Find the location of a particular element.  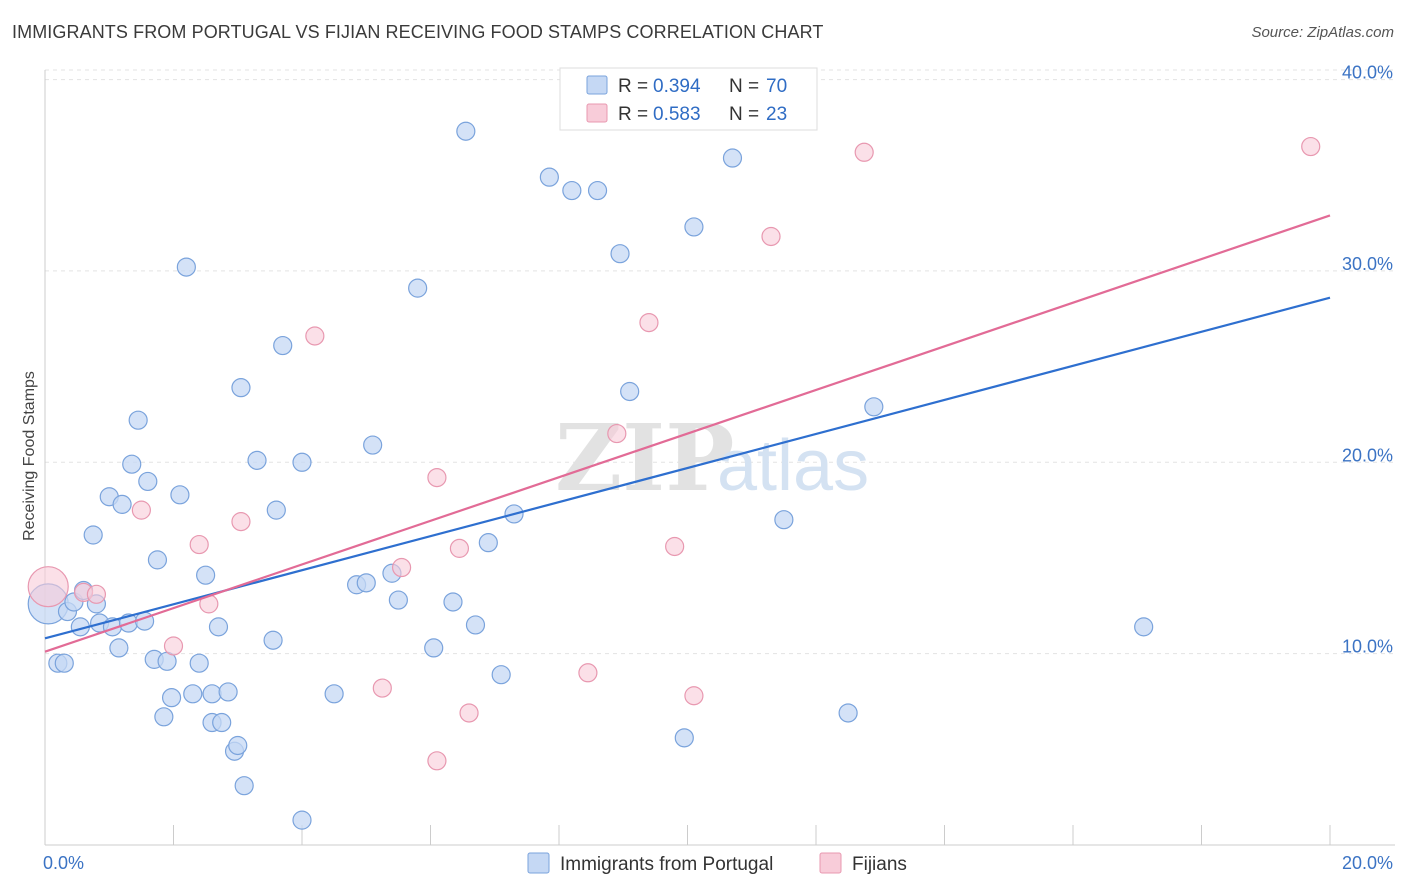

legend-n-value-portugal: 70 is located at coordinates (776, 86).